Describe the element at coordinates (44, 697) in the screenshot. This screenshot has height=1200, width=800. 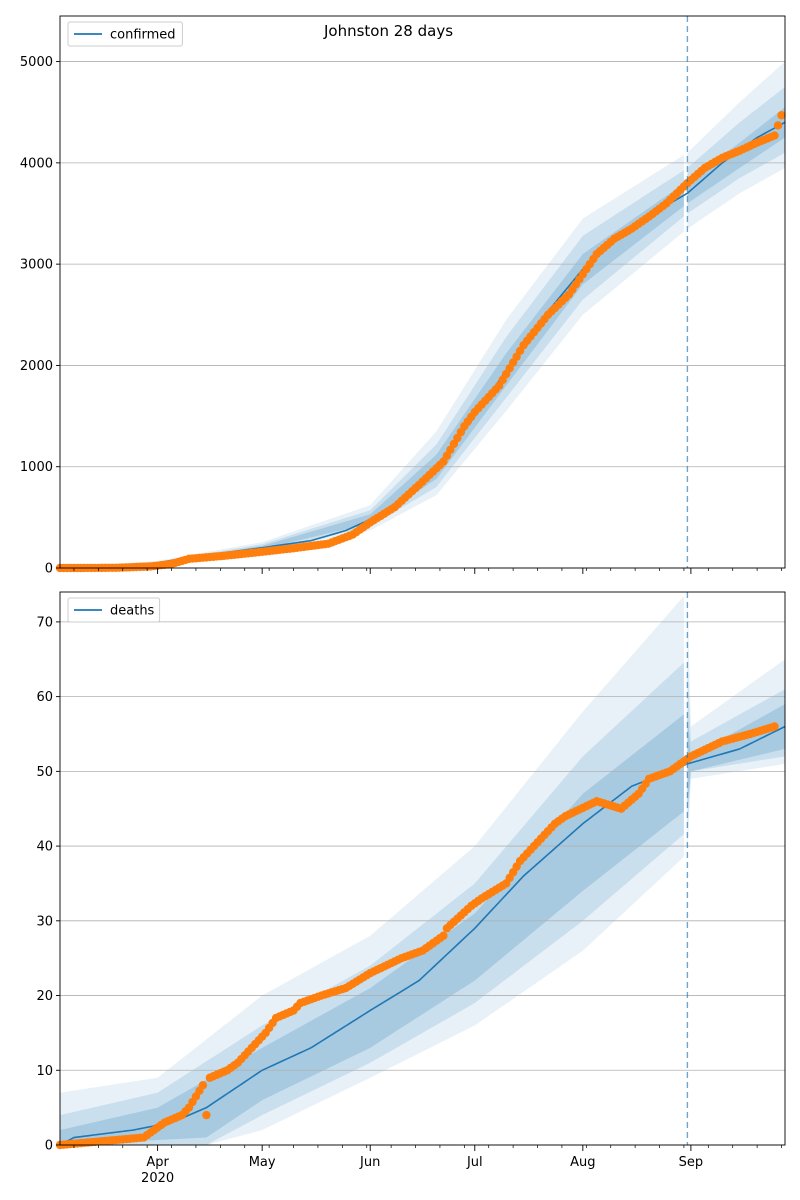
I see `y-tick-label: 60` at that location.